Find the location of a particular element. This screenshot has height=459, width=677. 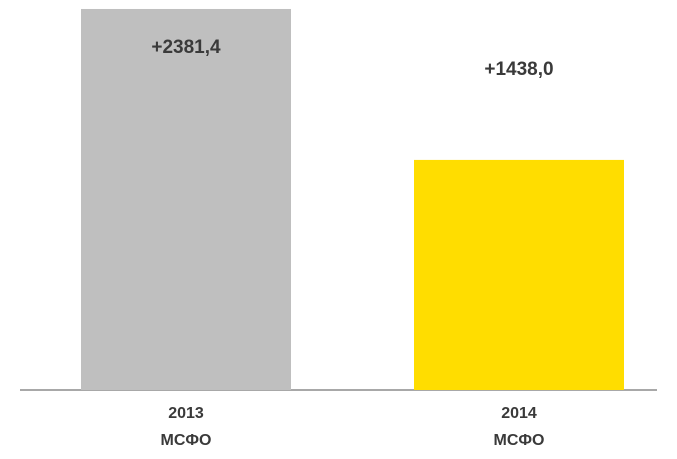

value-label: +2381,4 is located at coordinates (186, 47).